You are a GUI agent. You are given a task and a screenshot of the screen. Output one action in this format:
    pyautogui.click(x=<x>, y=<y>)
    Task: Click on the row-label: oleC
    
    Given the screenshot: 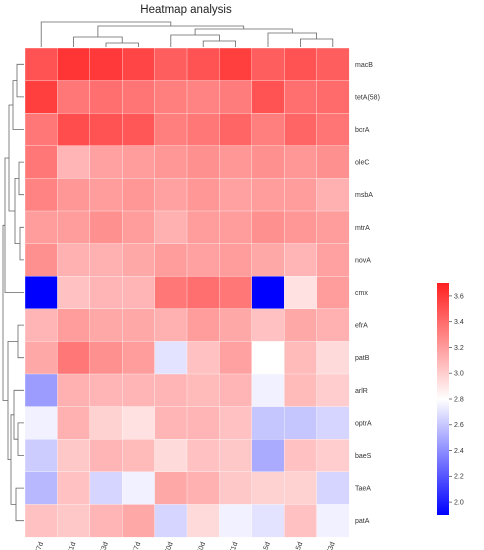 What is the action you would take?
    pyautogui.click(x=362, y=163)
    